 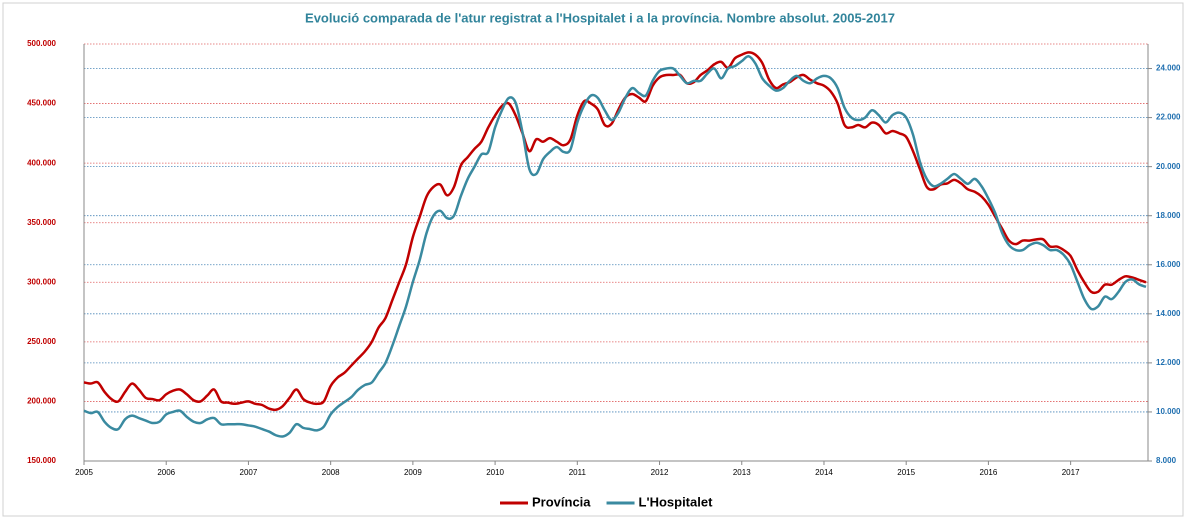 What do you see at coordinates (1071, 472) in the screenshot?
I see `x-tick-label: 2017` at bounding box center [1071, 472].